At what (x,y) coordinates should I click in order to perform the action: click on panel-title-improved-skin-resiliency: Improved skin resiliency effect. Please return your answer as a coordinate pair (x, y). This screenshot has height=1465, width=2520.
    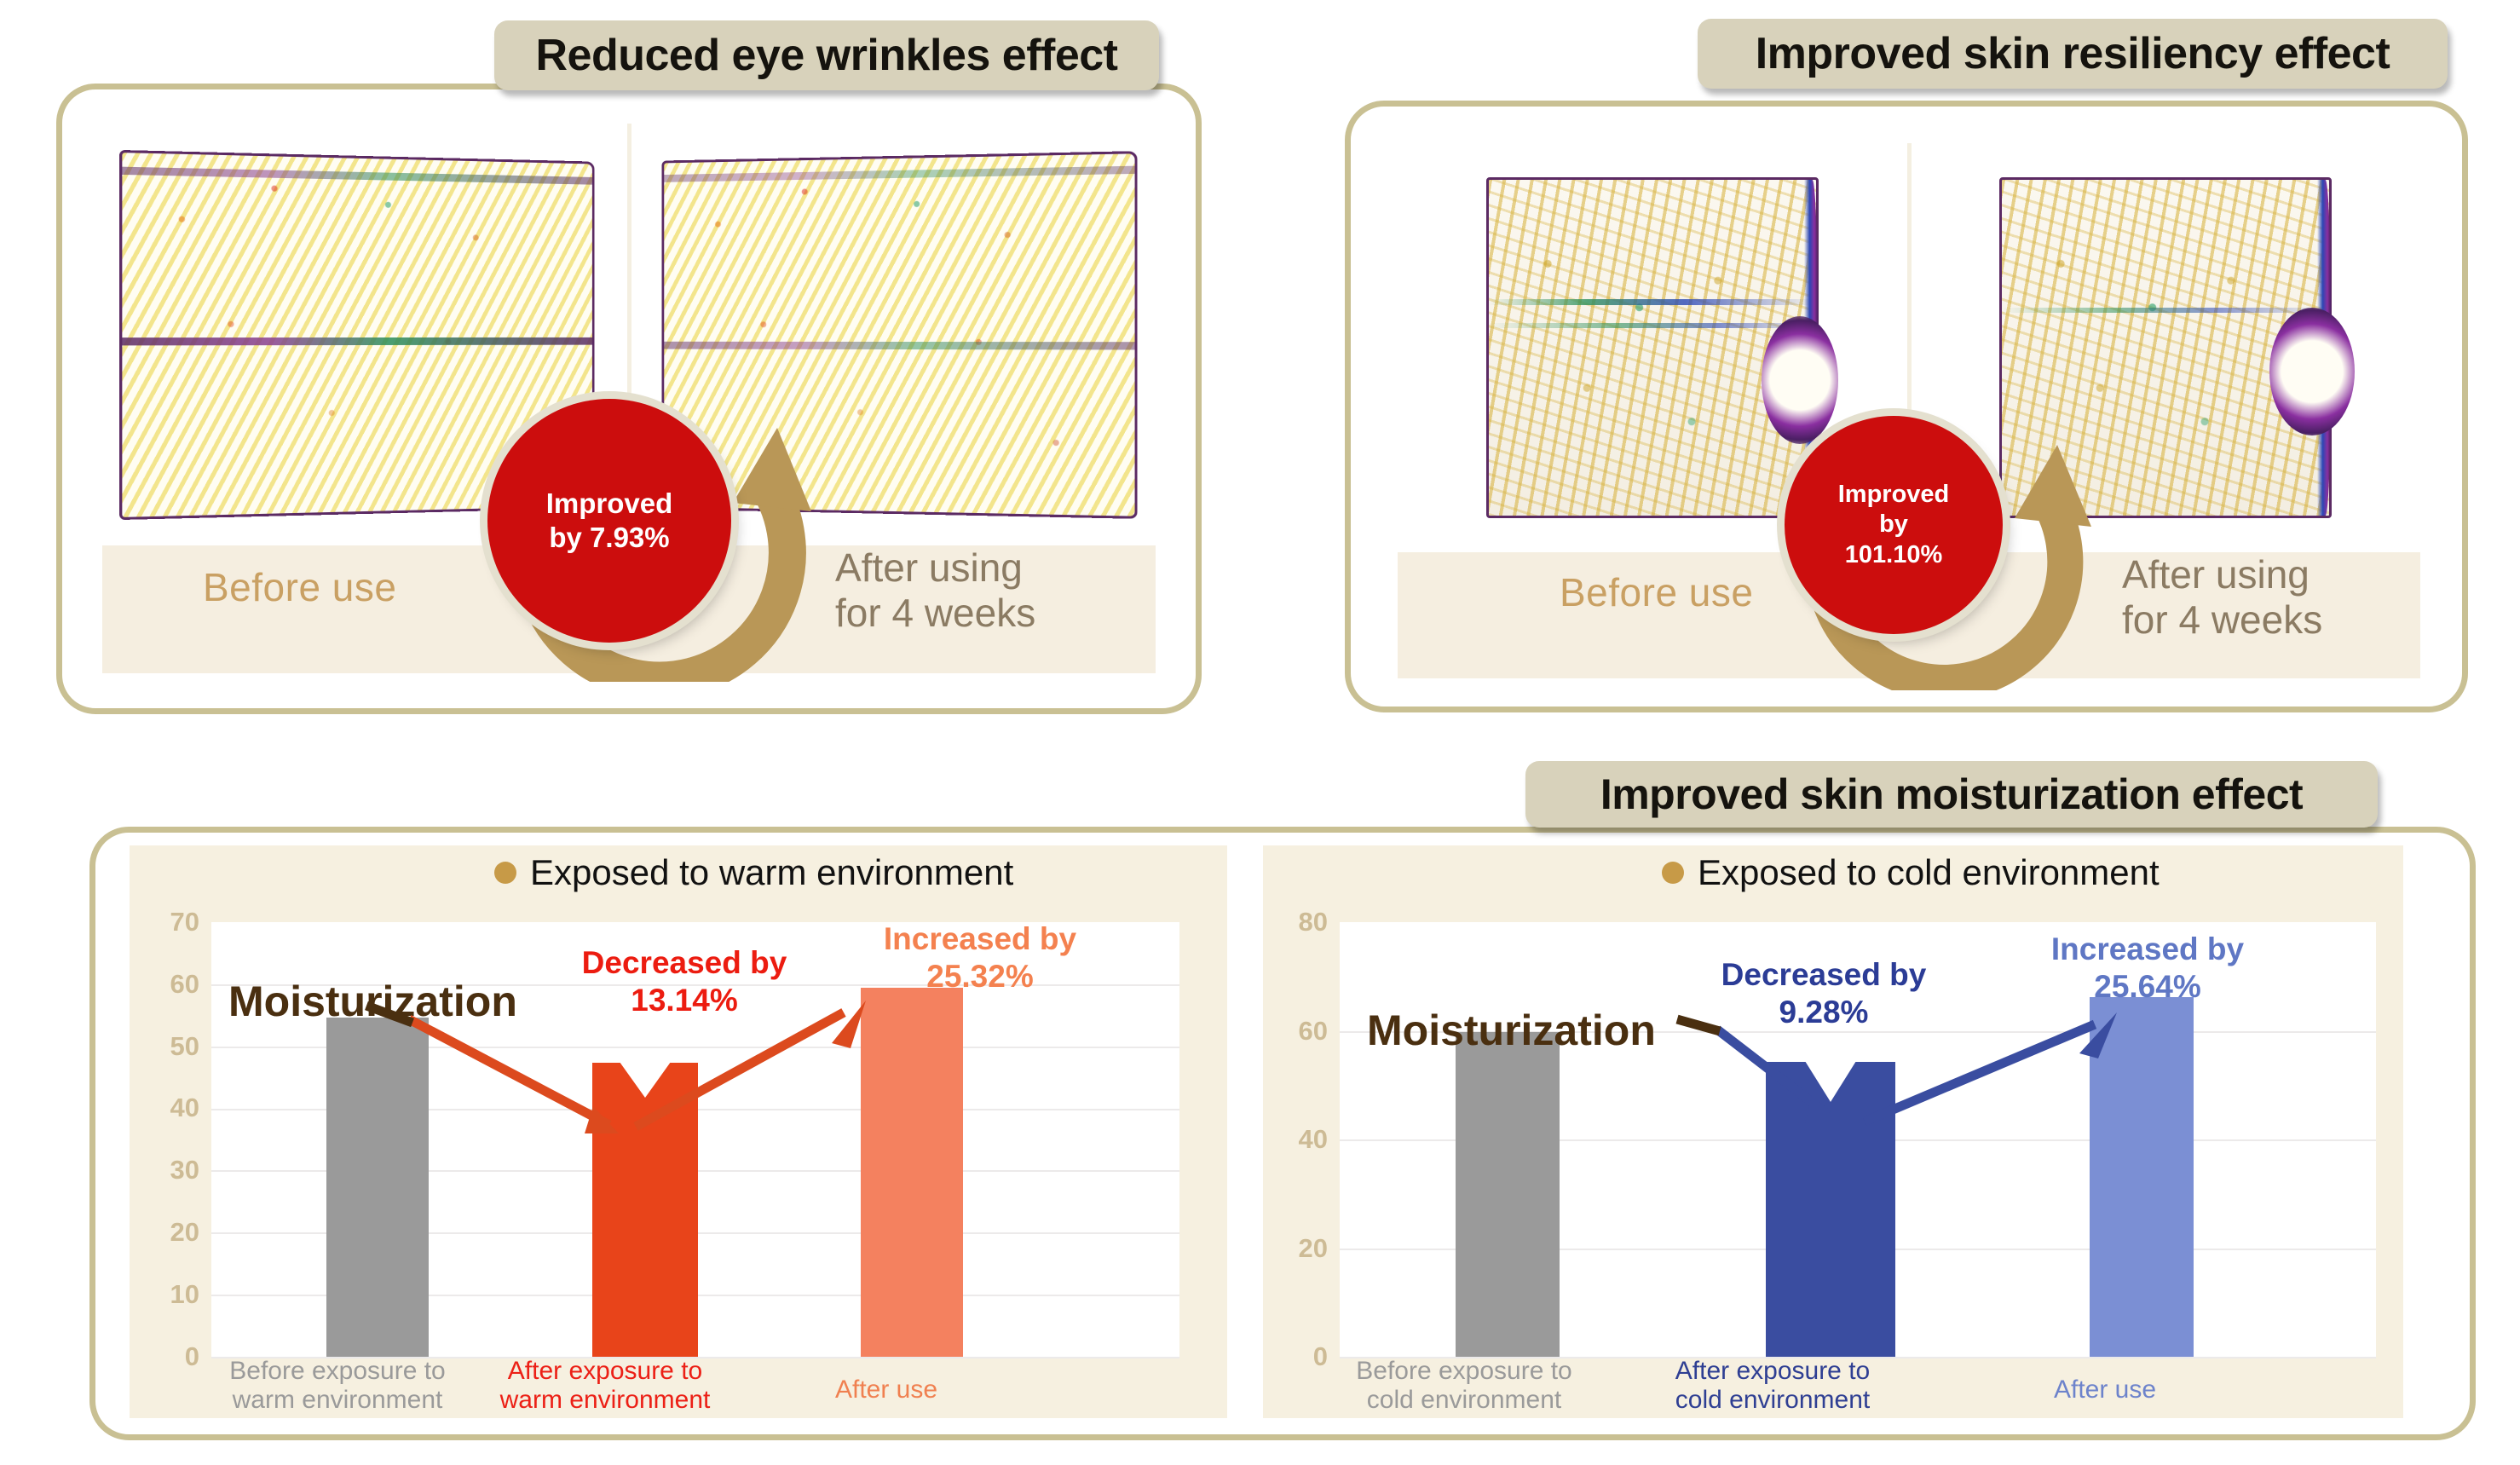
    Looking at the image, I should click on (2073, 54).